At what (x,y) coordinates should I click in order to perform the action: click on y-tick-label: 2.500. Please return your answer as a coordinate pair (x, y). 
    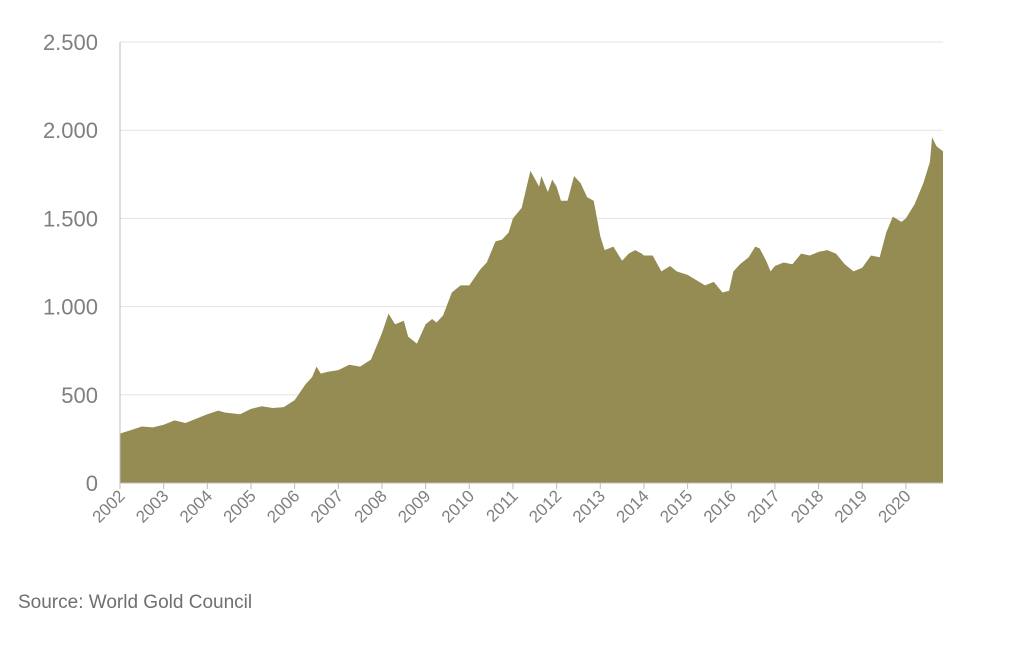
    Looking at the image, I should click on (70, 42).